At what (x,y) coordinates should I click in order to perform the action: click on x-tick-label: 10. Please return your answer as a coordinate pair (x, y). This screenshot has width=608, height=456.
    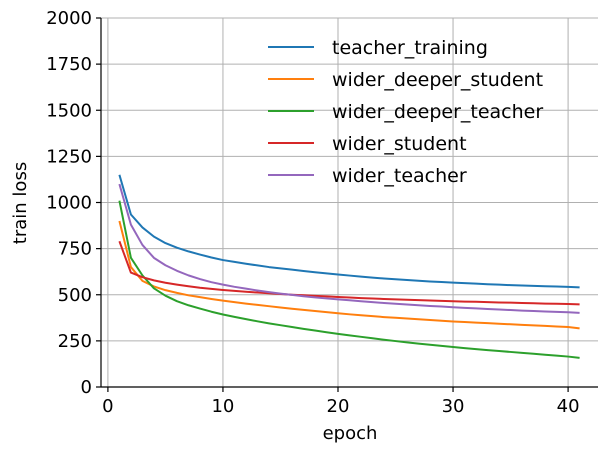
    Looking at the image, I should click on (222, 406).